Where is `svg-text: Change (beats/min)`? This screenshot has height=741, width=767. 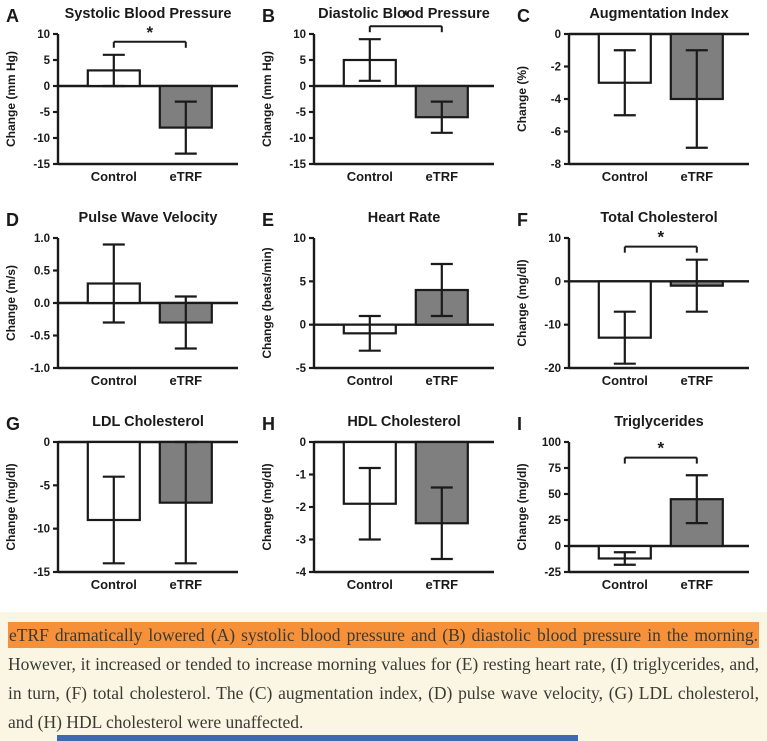
svg-text: Change (beats/min) is located at coordinates (267, 302).